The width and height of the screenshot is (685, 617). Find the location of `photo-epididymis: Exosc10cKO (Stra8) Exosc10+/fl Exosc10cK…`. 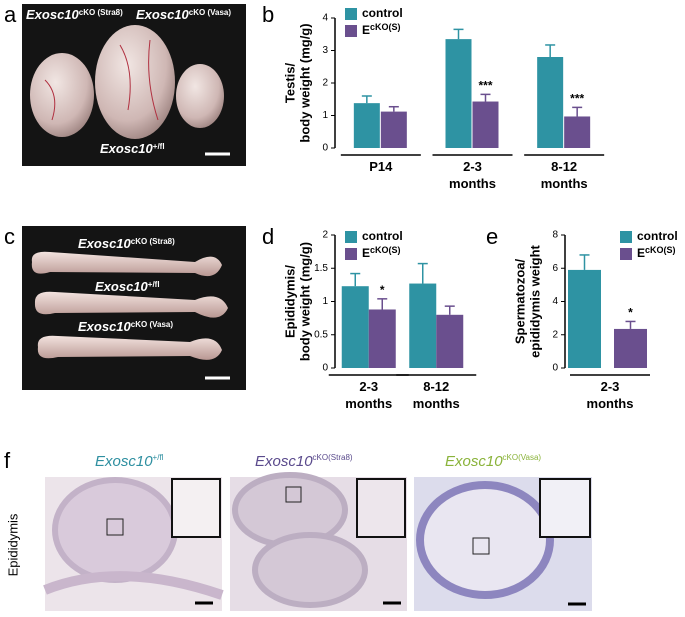

photo-epididymis: Exosc10cKO (Stra8) Exosc10+/fl Exosc10cK… is located at coordinates (134, 308).